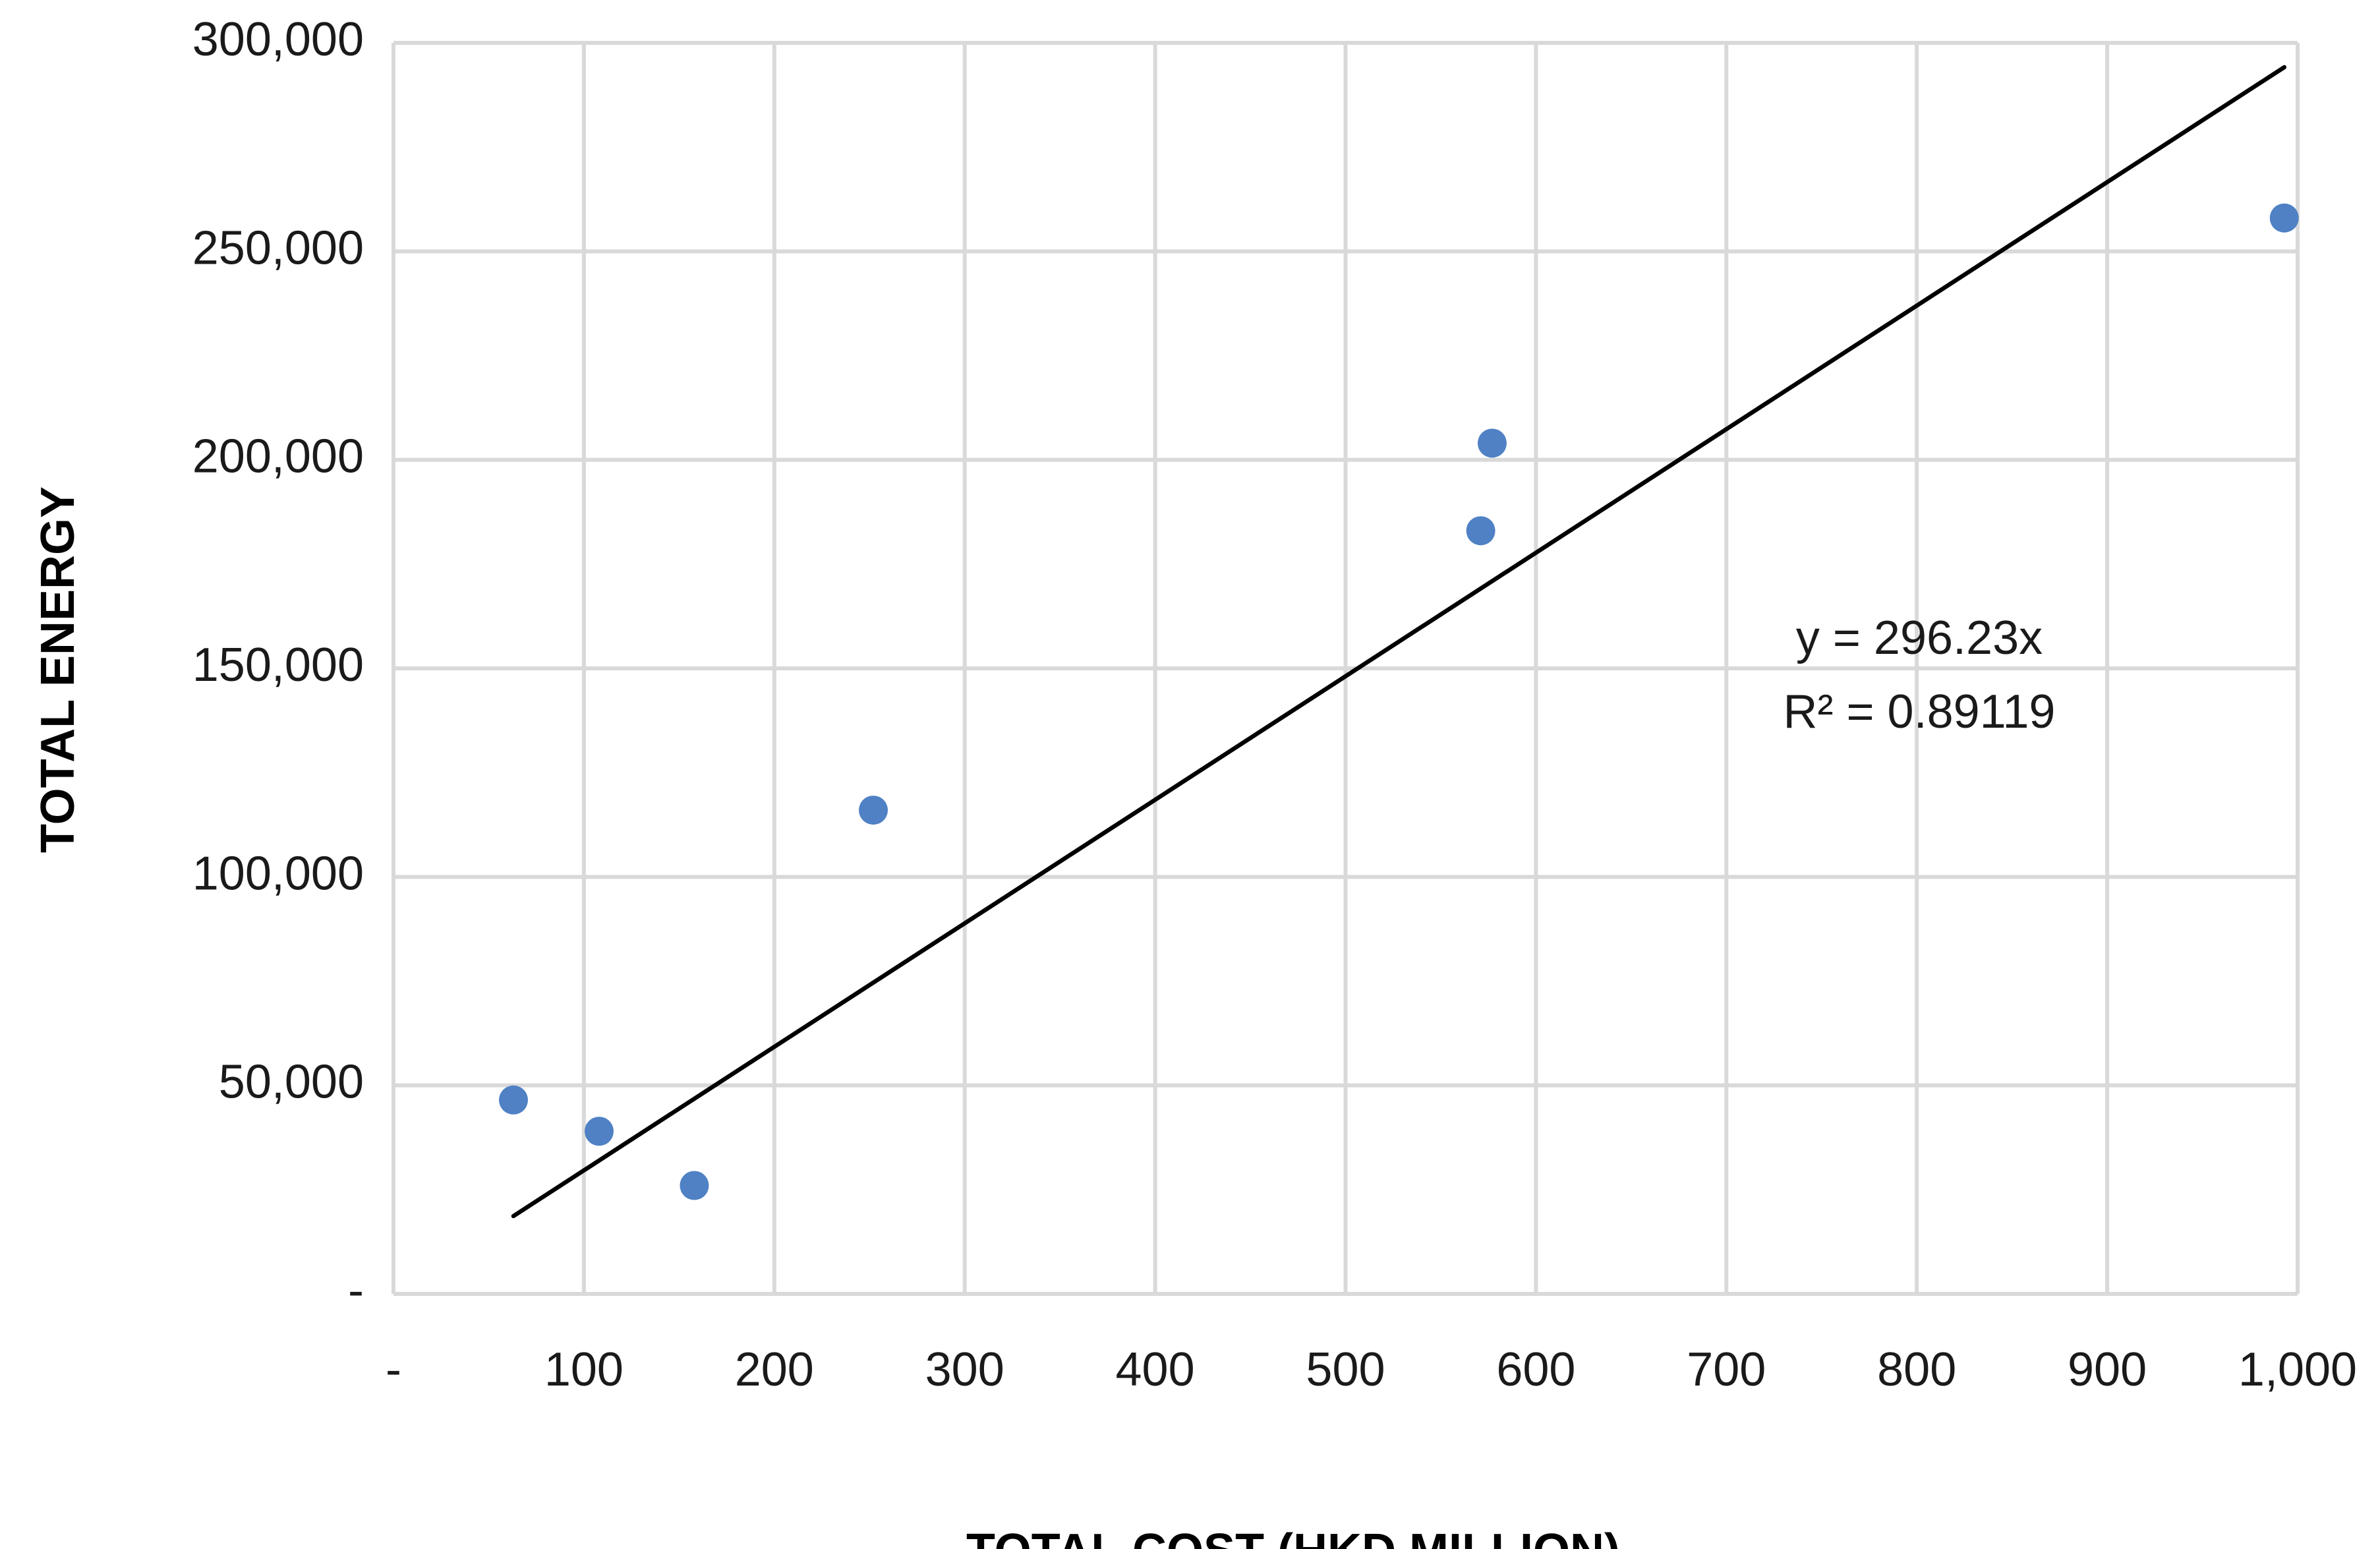  I want to click on trendline-equation: y = 296.23x, so click(1919, 638).